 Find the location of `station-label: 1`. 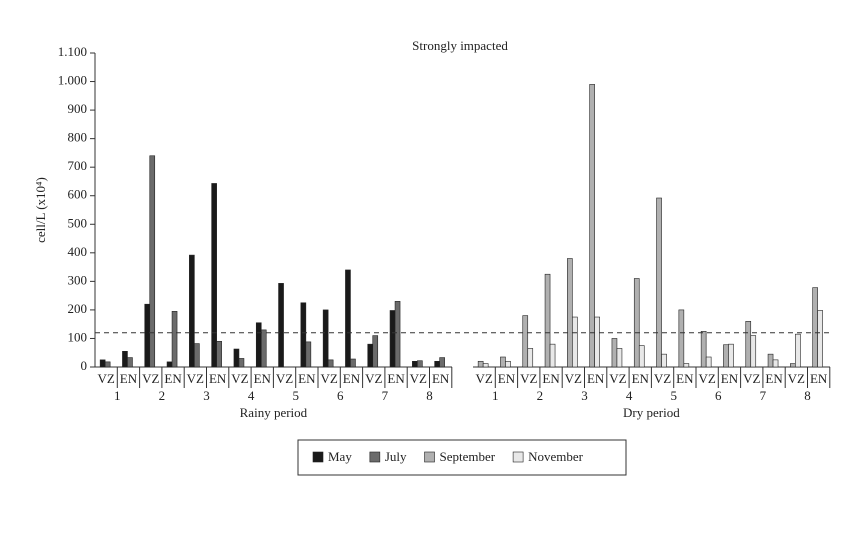

station-label: 1 is located at coordinates (495, 395).